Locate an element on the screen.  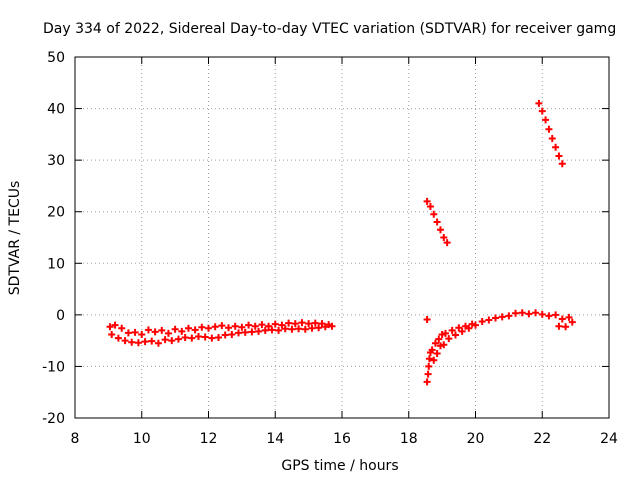
y-tick-label: 10 is located at coordinates (56, 264).